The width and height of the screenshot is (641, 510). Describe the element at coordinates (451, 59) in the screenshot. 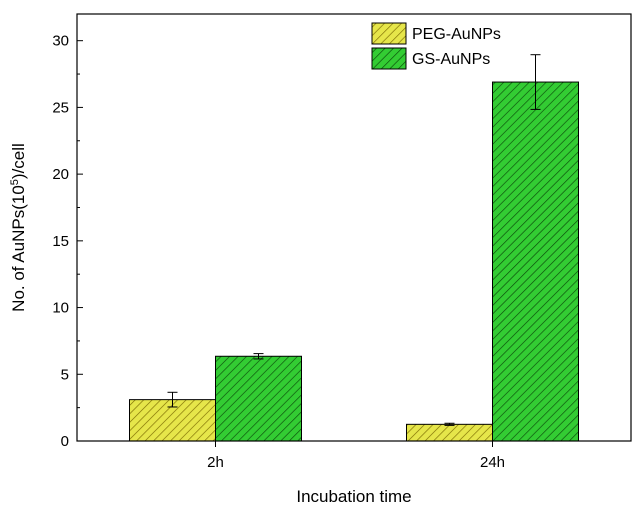

I see `legend-label: GS-AuNPs` at that location.